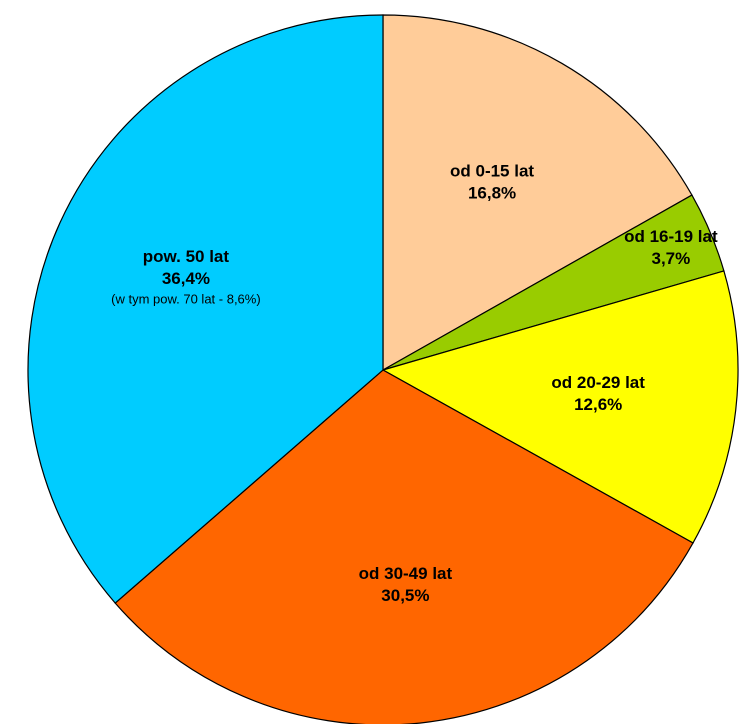 This screenshot has height=724, width=744. I want to click on slice-label: od 20-29 lat, so click(598, 382).